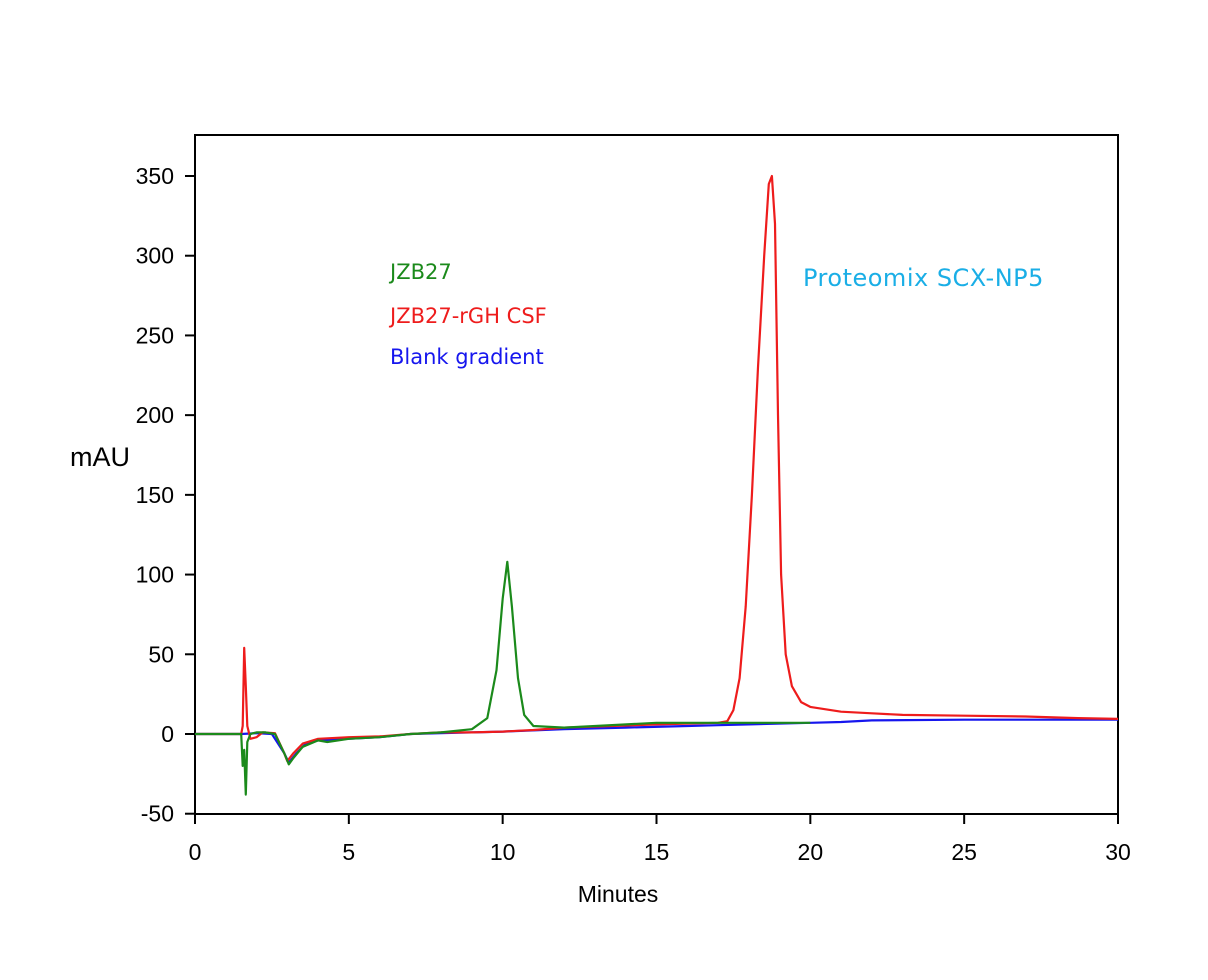  What do you see at coordinates (155, 575) in the screenshot?
I see `y-tick-label: 100` at bounding box center [155, 575].